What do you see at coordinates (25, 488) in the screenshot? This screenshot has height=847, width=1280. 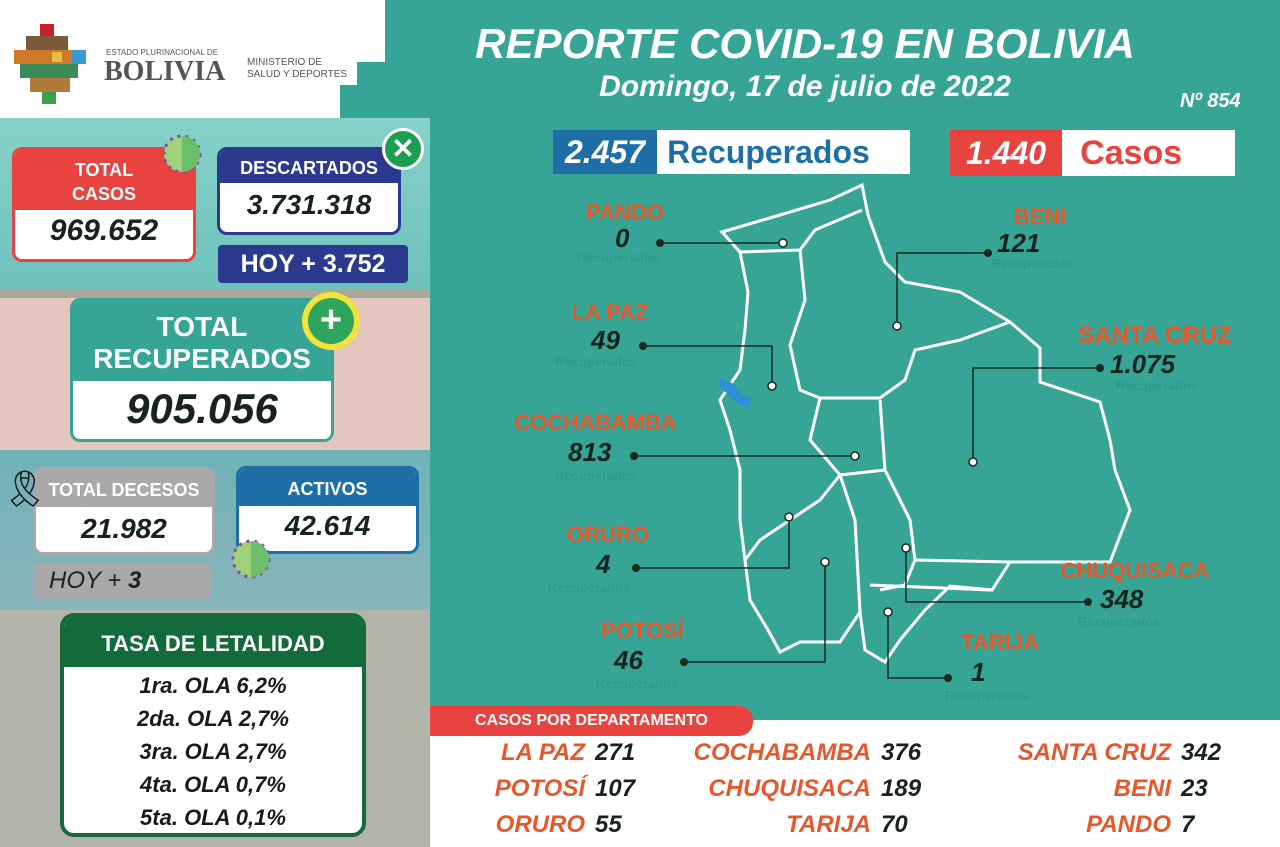 I see `mourning-ribbon-icon: 🎗` at bounding box center [25, 488].